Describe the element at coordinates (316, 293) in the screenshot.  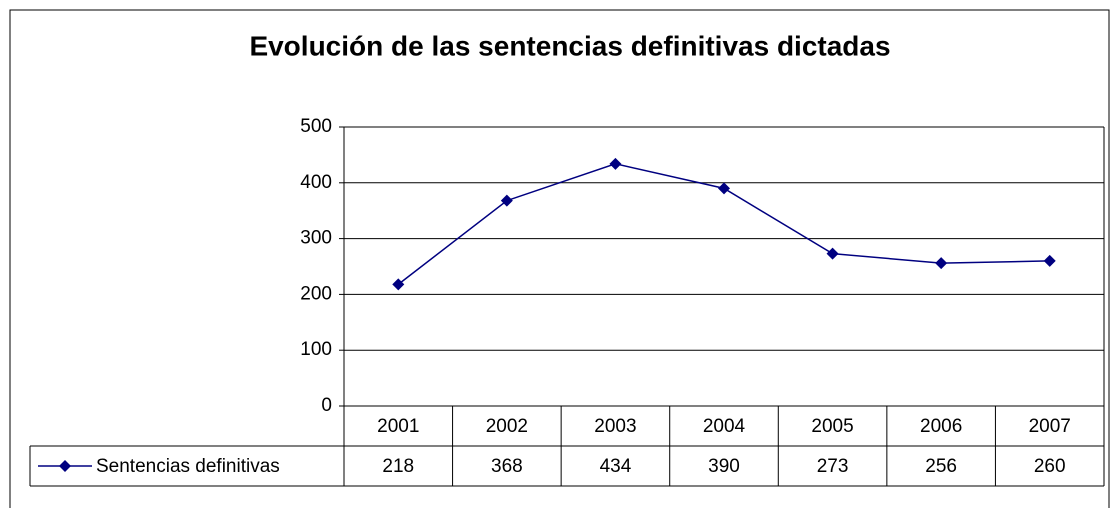
I see `y-tick-label: 200` at that location.